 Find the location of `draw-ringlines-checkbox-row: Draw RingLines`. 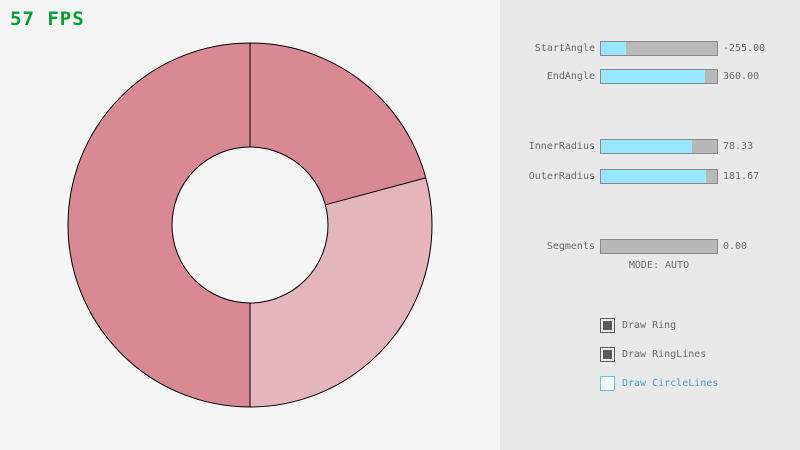

draw-ringlines-checkbox-row: Draw RingLines is located at coordinates (653, 354).